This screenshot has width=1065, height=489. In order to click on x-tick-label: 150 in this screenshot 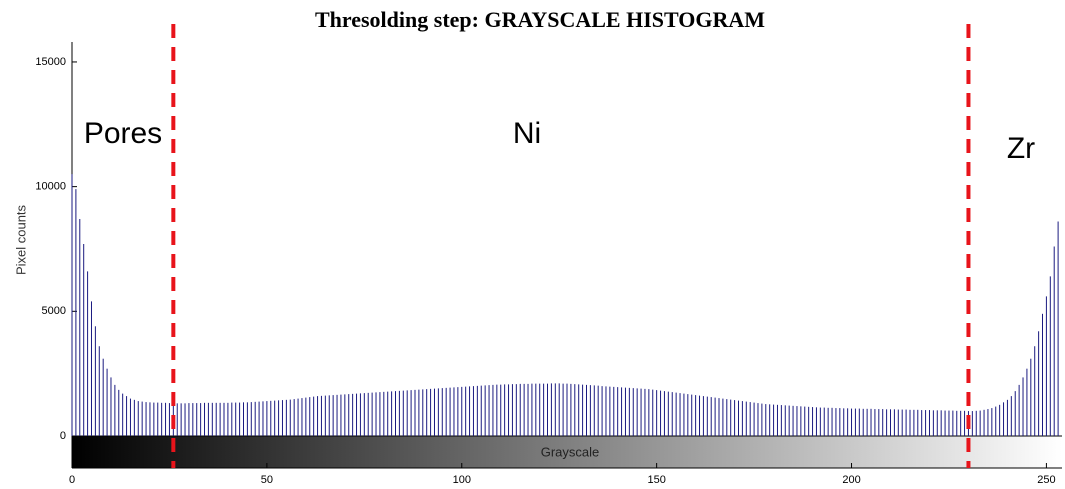, I will do `click(656, 480)`.